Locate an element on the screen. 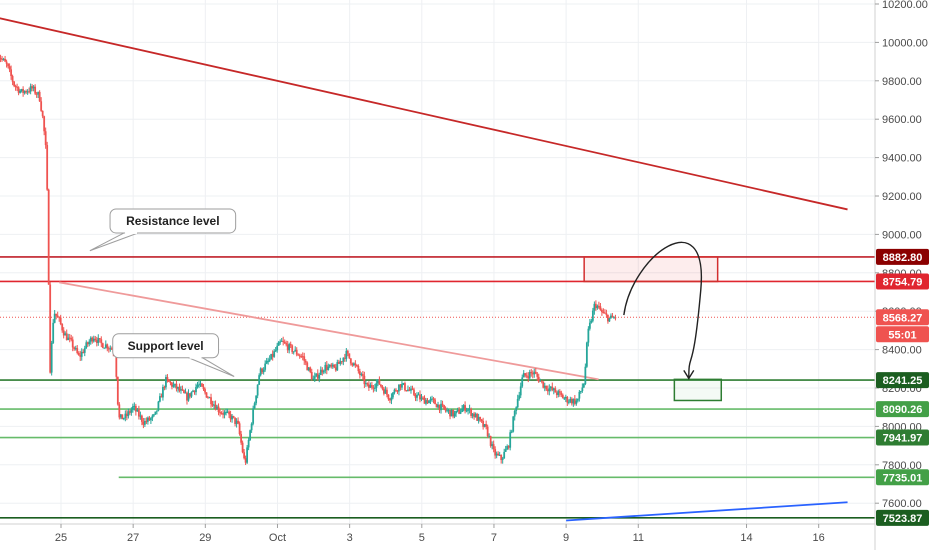 The height and width of the screenshot is (550, 932). price-tag-label: 7523.87 is located at coordinates (903, 519).